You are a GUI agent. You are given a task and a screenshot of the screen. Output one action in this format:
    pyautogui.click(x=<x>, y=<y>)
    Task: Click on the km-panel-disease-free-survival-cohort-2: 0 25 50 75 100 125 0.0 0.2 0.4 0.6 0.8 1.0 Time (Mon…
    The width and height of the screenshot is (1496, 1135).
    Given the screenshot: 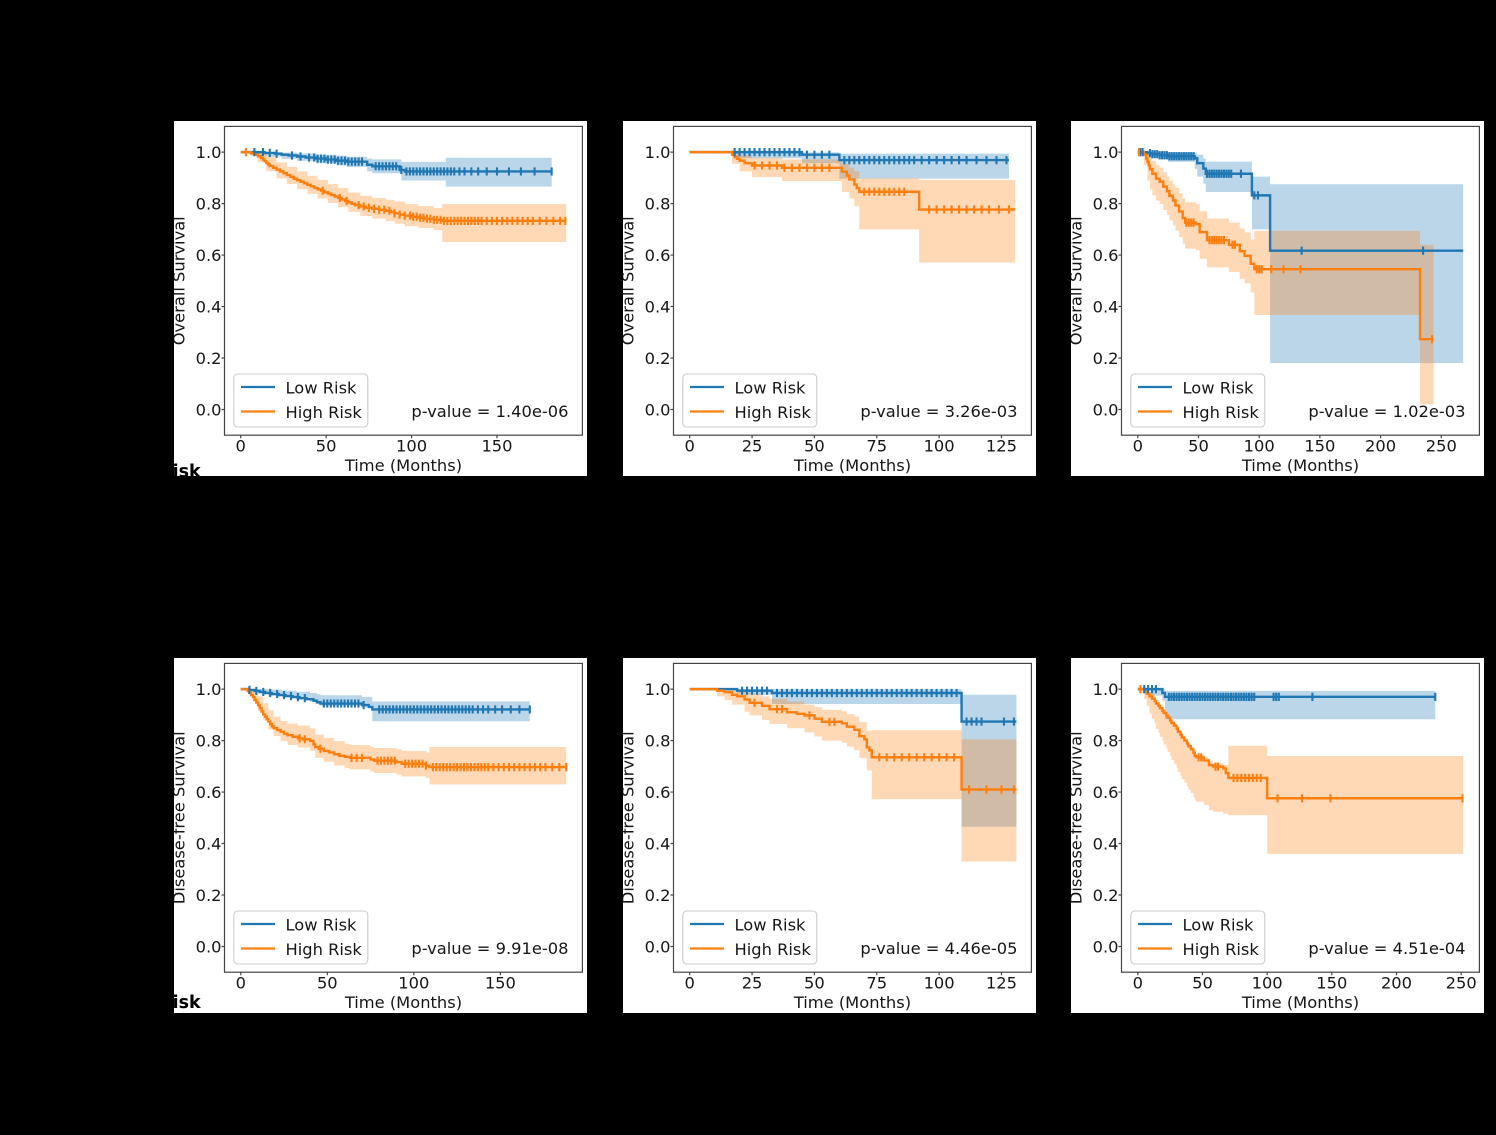 What is the action you would take?
    pyautogui.click(x=829, y=835)
    